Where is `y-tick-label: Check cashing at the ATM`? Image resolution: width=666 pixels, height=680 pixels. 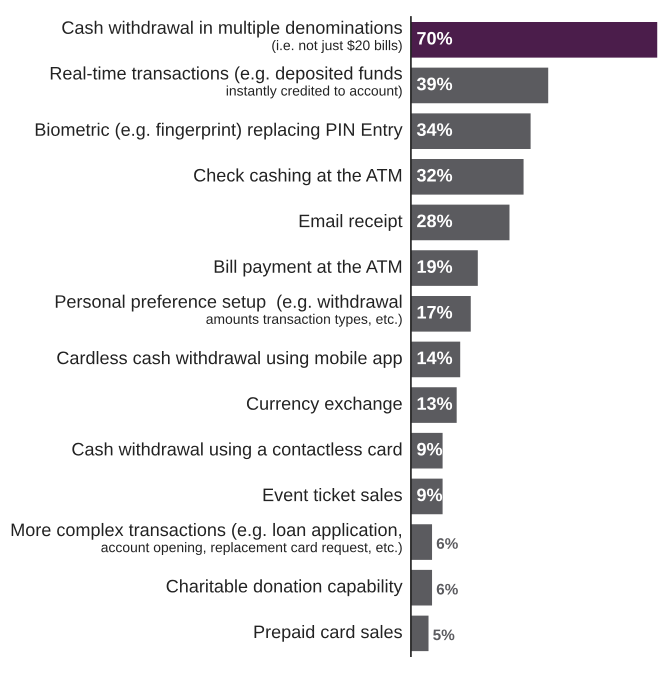
y-tick-label: Check cashing at the ATM is located at coordinates (298, 177).